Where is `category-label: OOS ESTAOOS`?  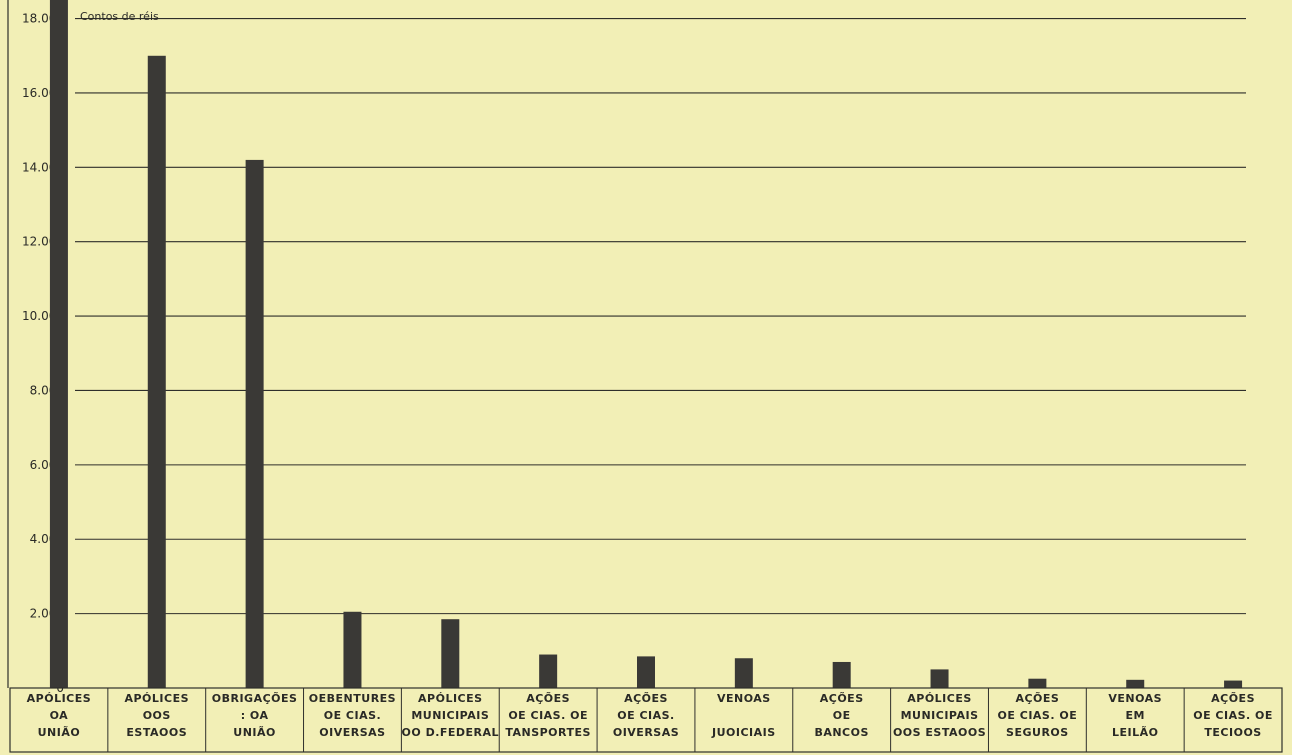 category-label: OOS ESTAOOS is located at coordinates (939, 732).